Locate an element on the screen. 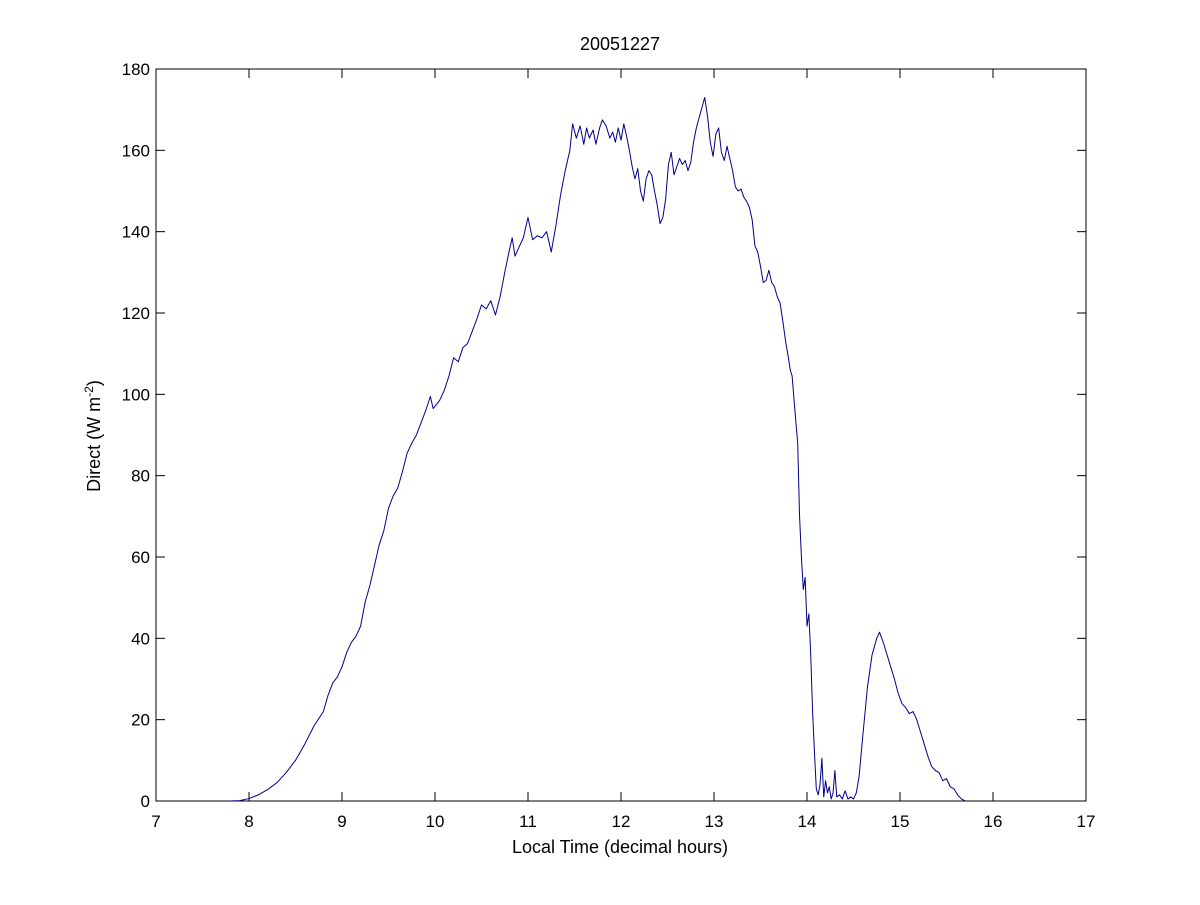 The image size is (1200, 905). y-axis-label: Direct (W m-2) is located at coordinates (93, 436).